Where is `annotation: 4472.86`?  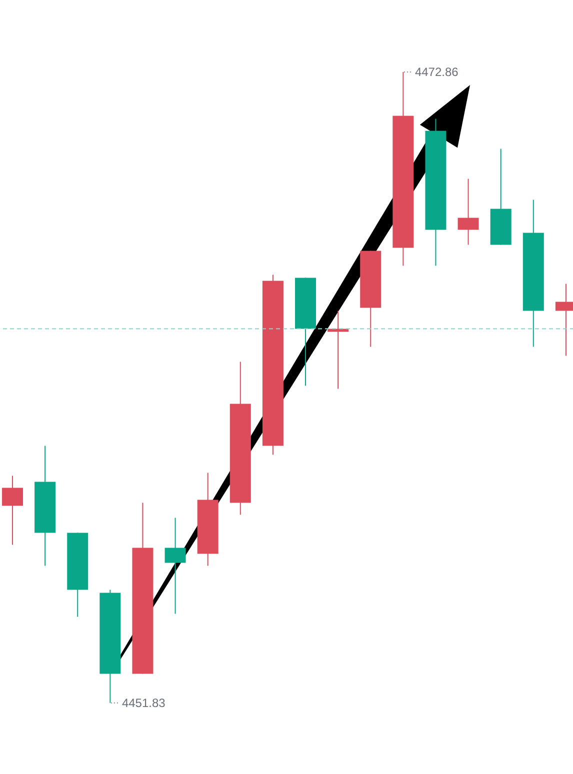
annotation: 4472.86 is located at coordinates (436, 72).